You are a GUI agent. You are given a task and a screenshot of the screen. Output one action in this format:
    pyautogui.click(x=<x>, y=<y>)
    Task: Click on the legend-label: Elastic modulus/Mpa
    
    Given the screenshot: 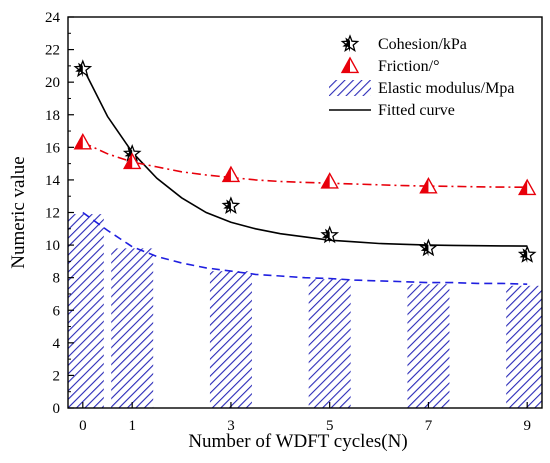 What is the action you would take?
    pyautogui.click(x=446, y=88)
    